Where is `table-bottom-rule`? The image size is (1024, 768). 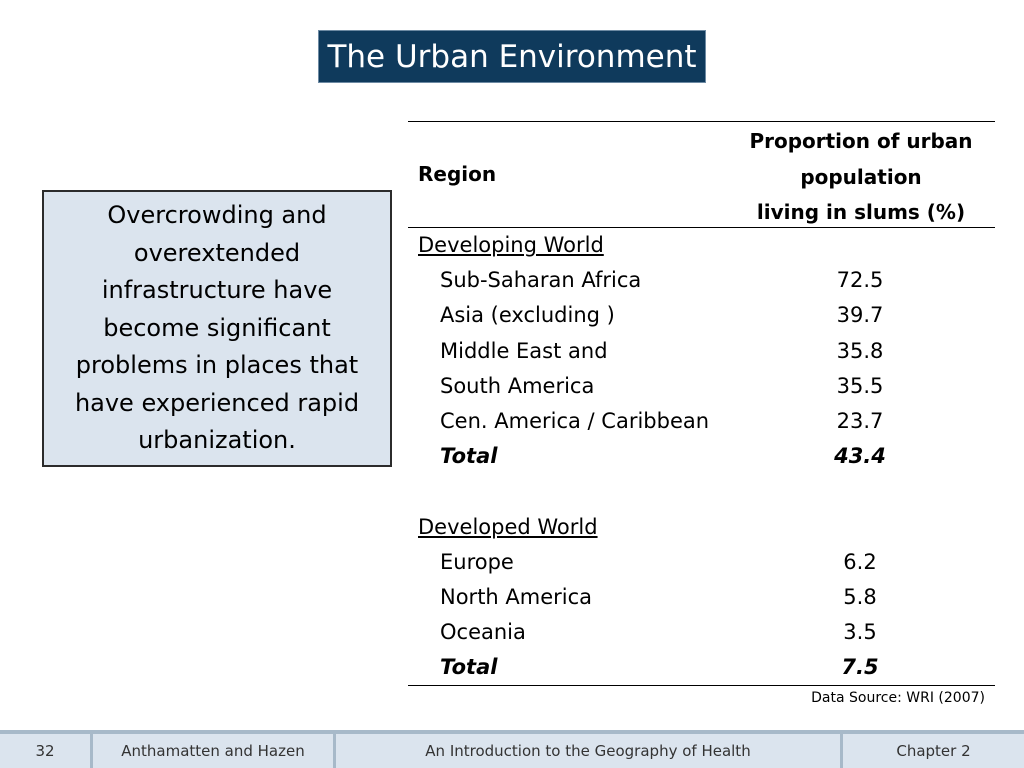
table-bottom-rule is located at coordinates (701, 686).